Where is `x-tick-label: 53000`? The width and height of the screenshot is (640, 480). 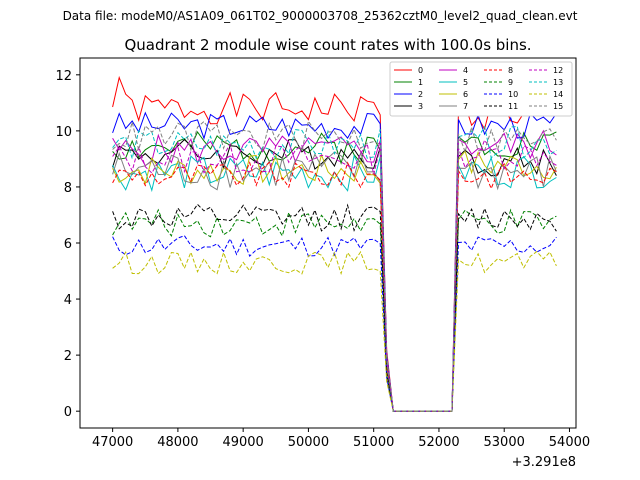
x-tick-label: 53000 is located at coordinates (504, 442).